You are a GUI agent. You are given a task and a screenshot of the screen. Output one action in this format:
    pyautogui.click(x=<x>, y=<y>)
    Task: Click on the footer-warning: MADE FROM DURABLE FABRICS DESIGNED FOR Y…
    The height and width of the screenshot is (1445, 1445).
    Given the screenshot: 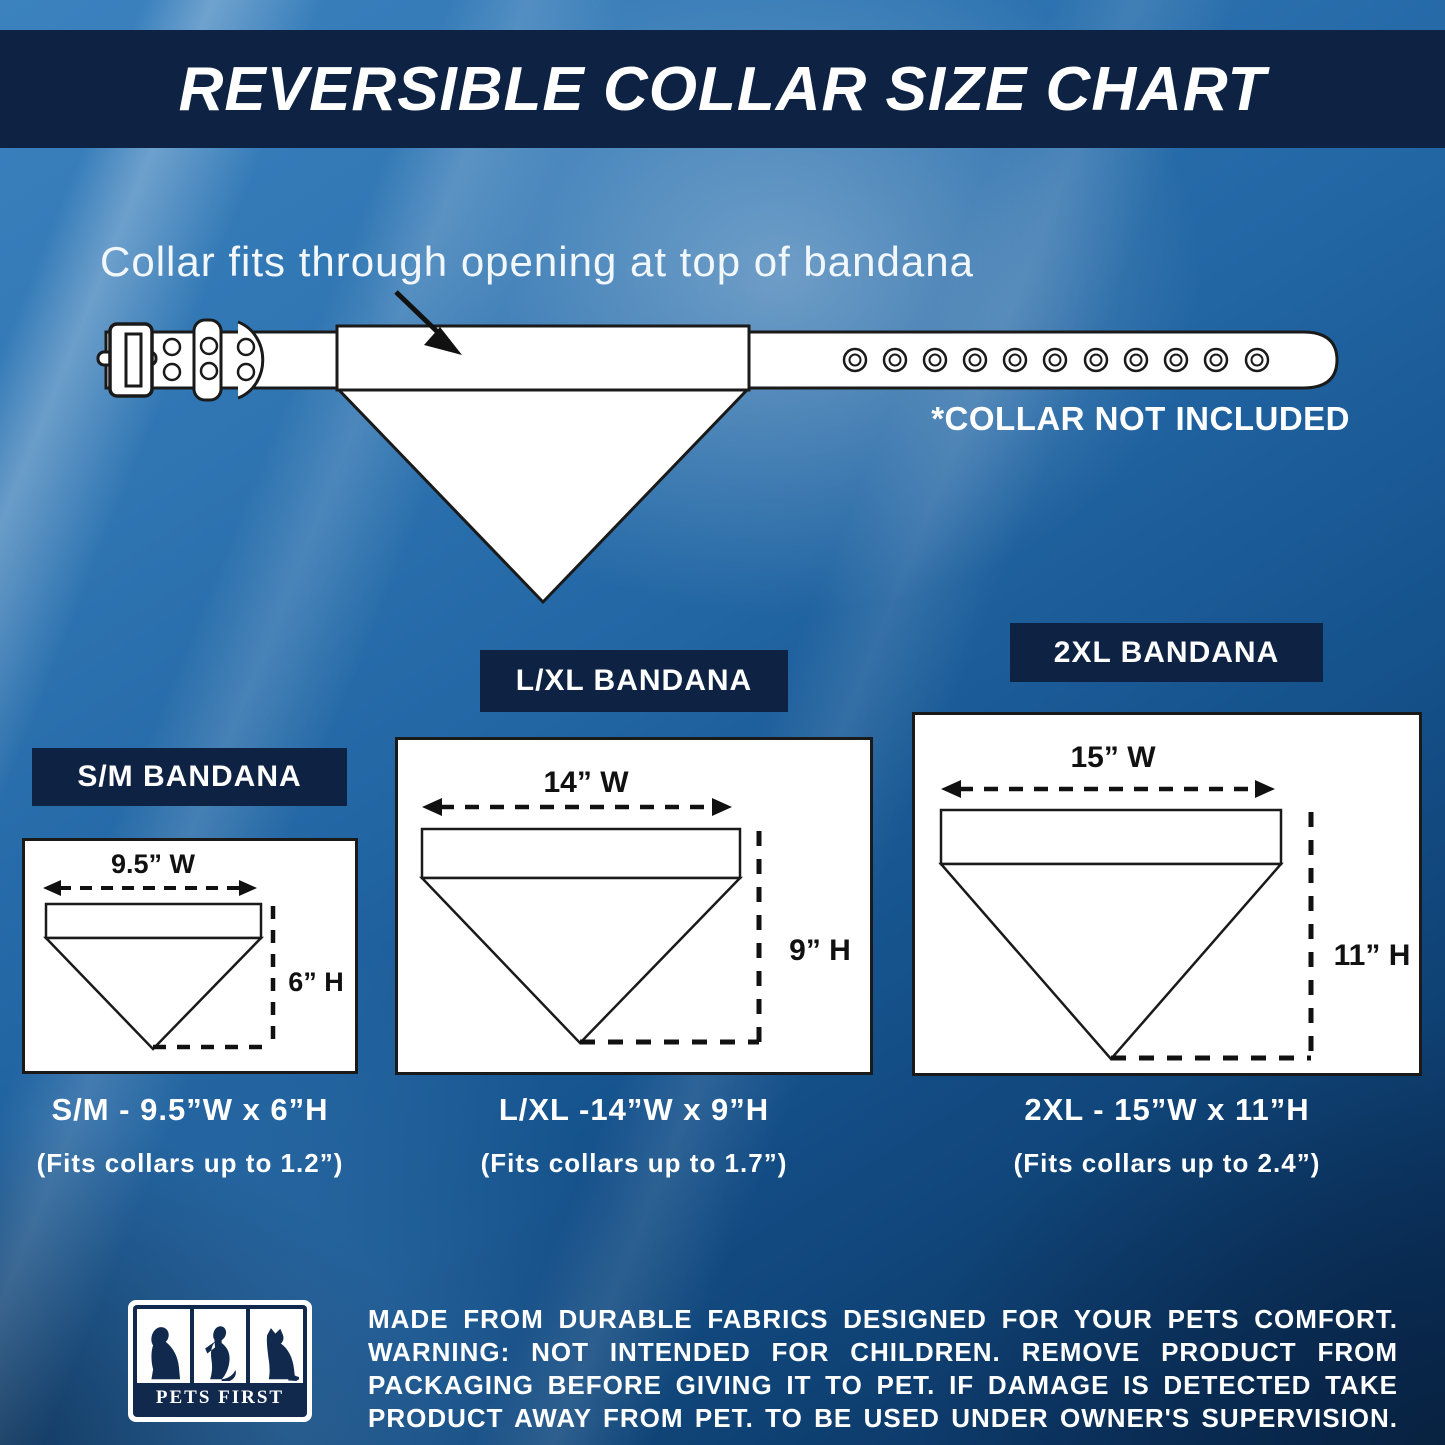 What is the action you would take?
    pyautogui.click(x=883, y=1369)
    